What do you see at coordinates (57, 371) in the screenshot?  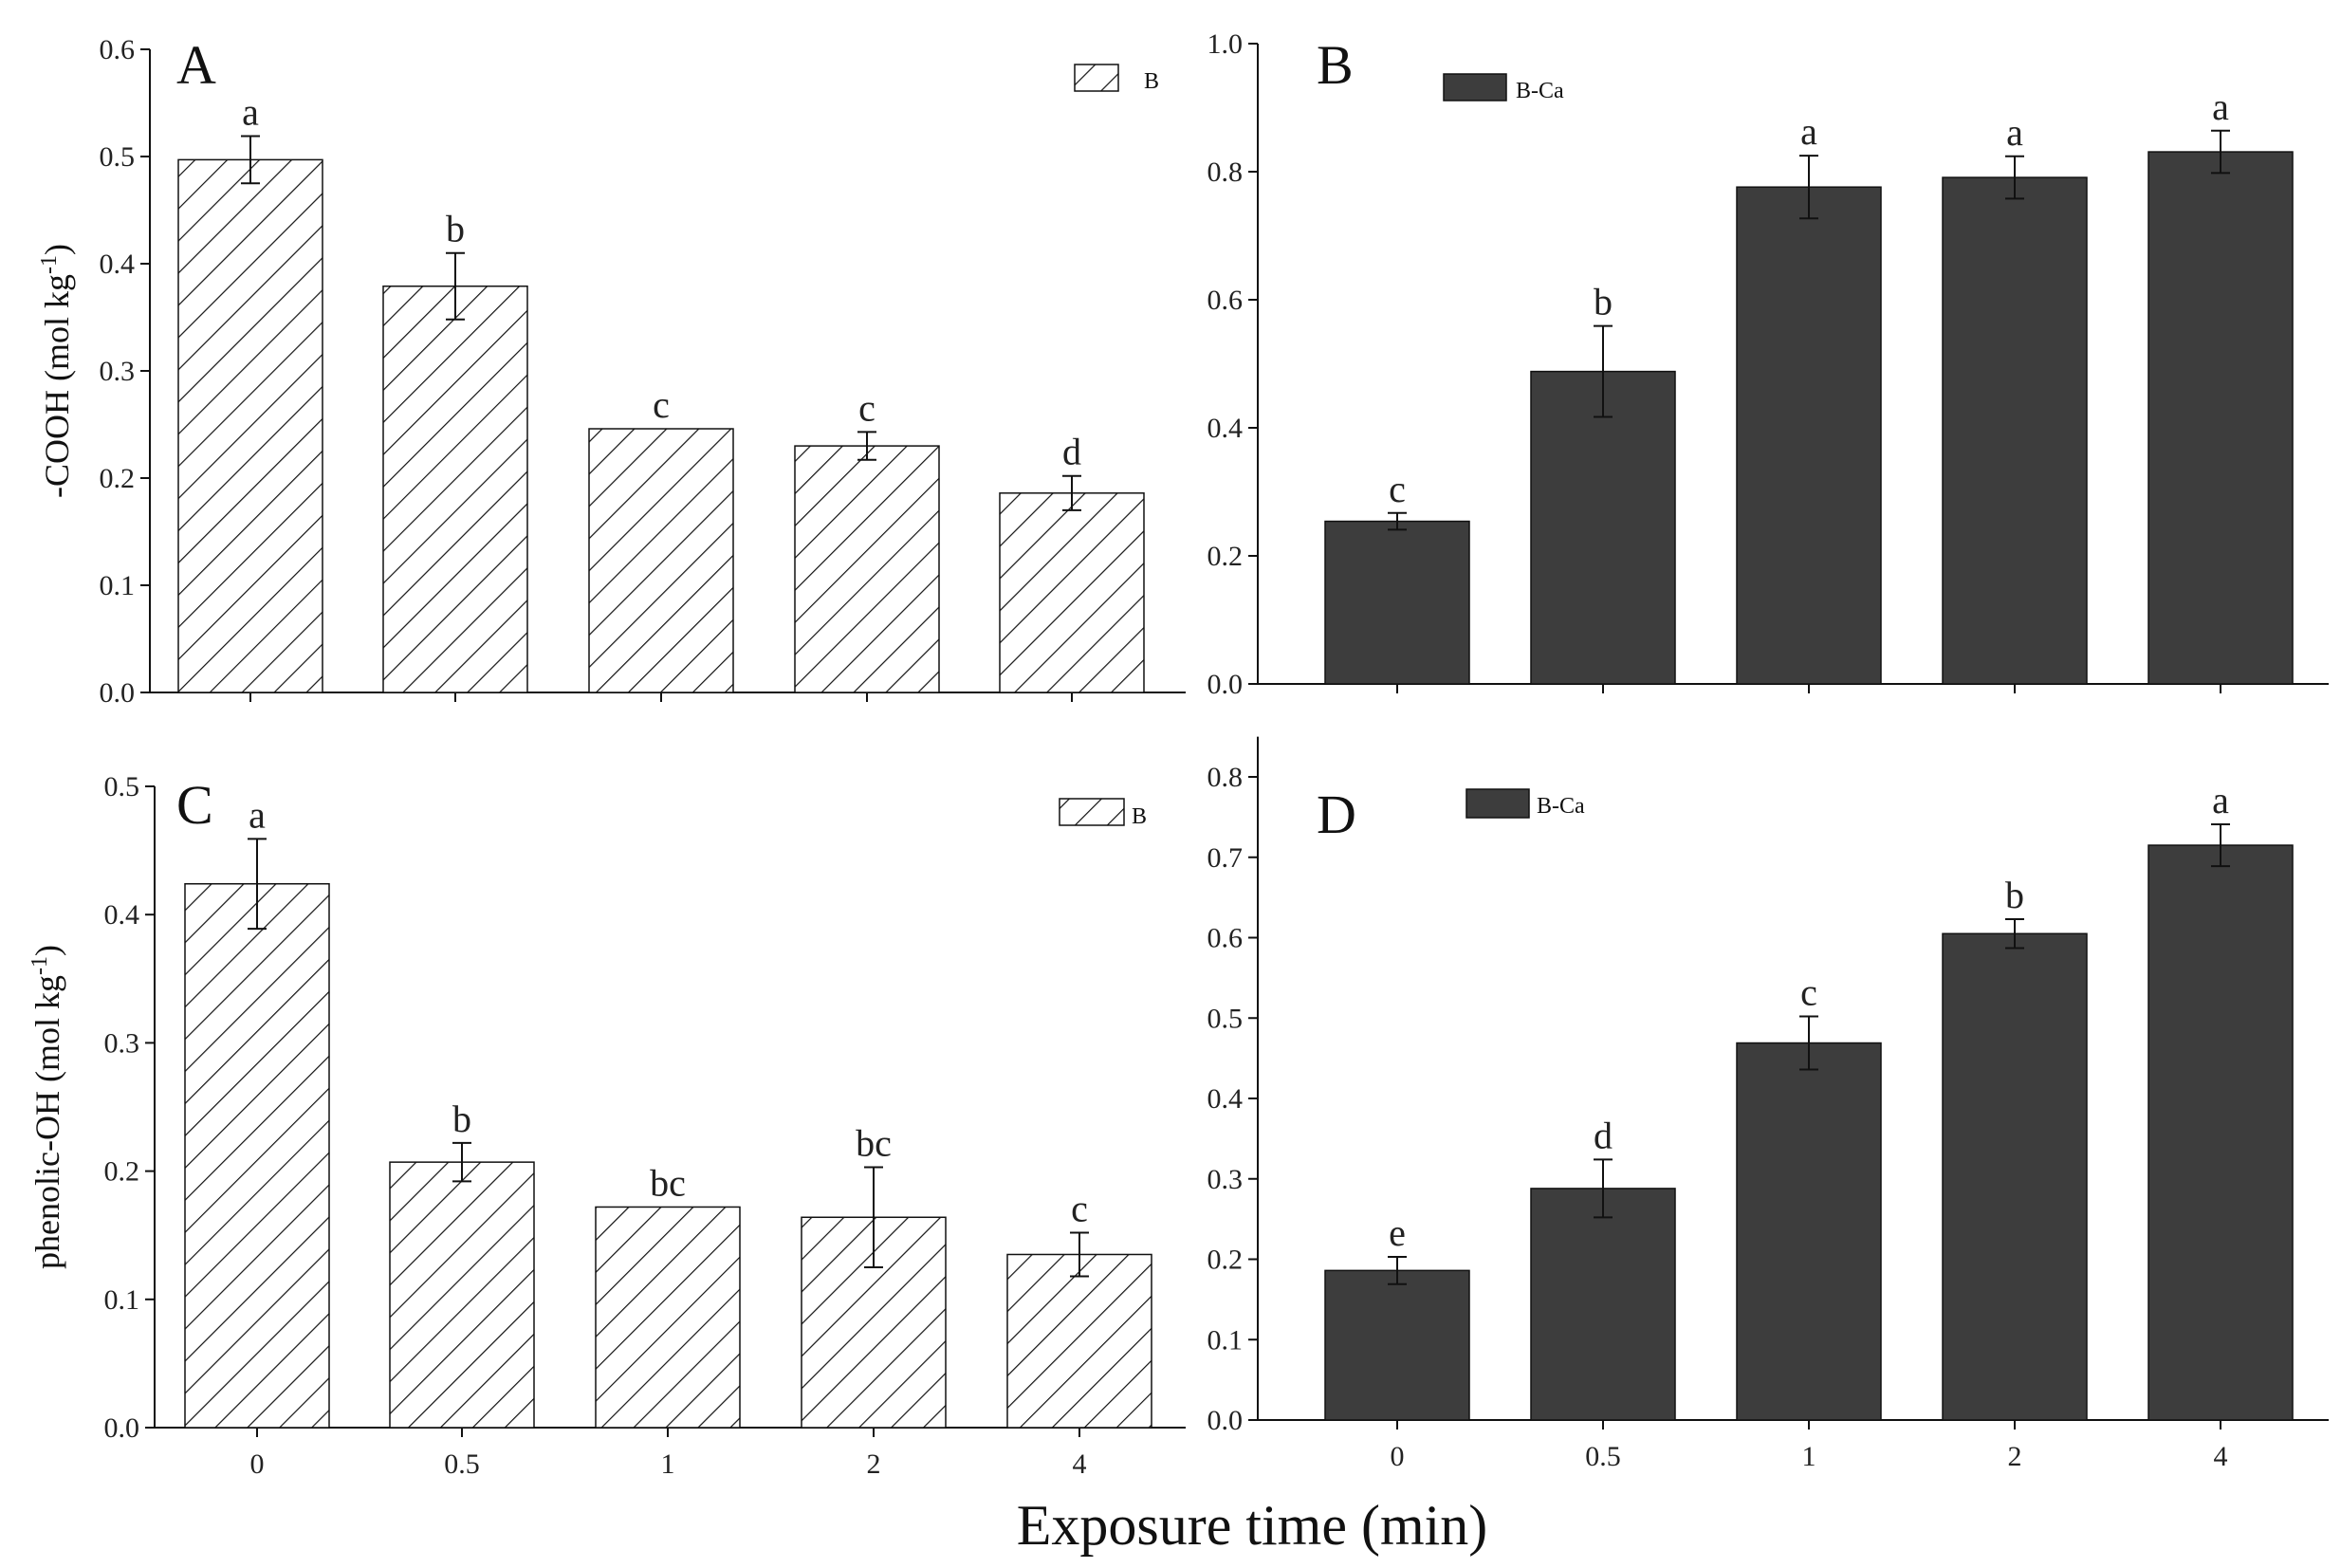 I see `y-axis-title: -COOH (mol kg-1)` at bounding box center [57, 371].